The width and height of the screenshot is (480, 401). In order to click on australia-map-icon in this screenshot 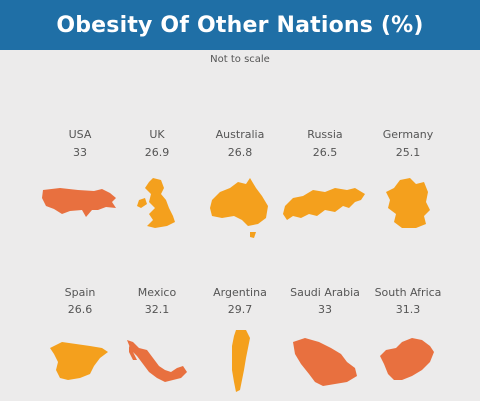, I will do `click(239, 208)`.